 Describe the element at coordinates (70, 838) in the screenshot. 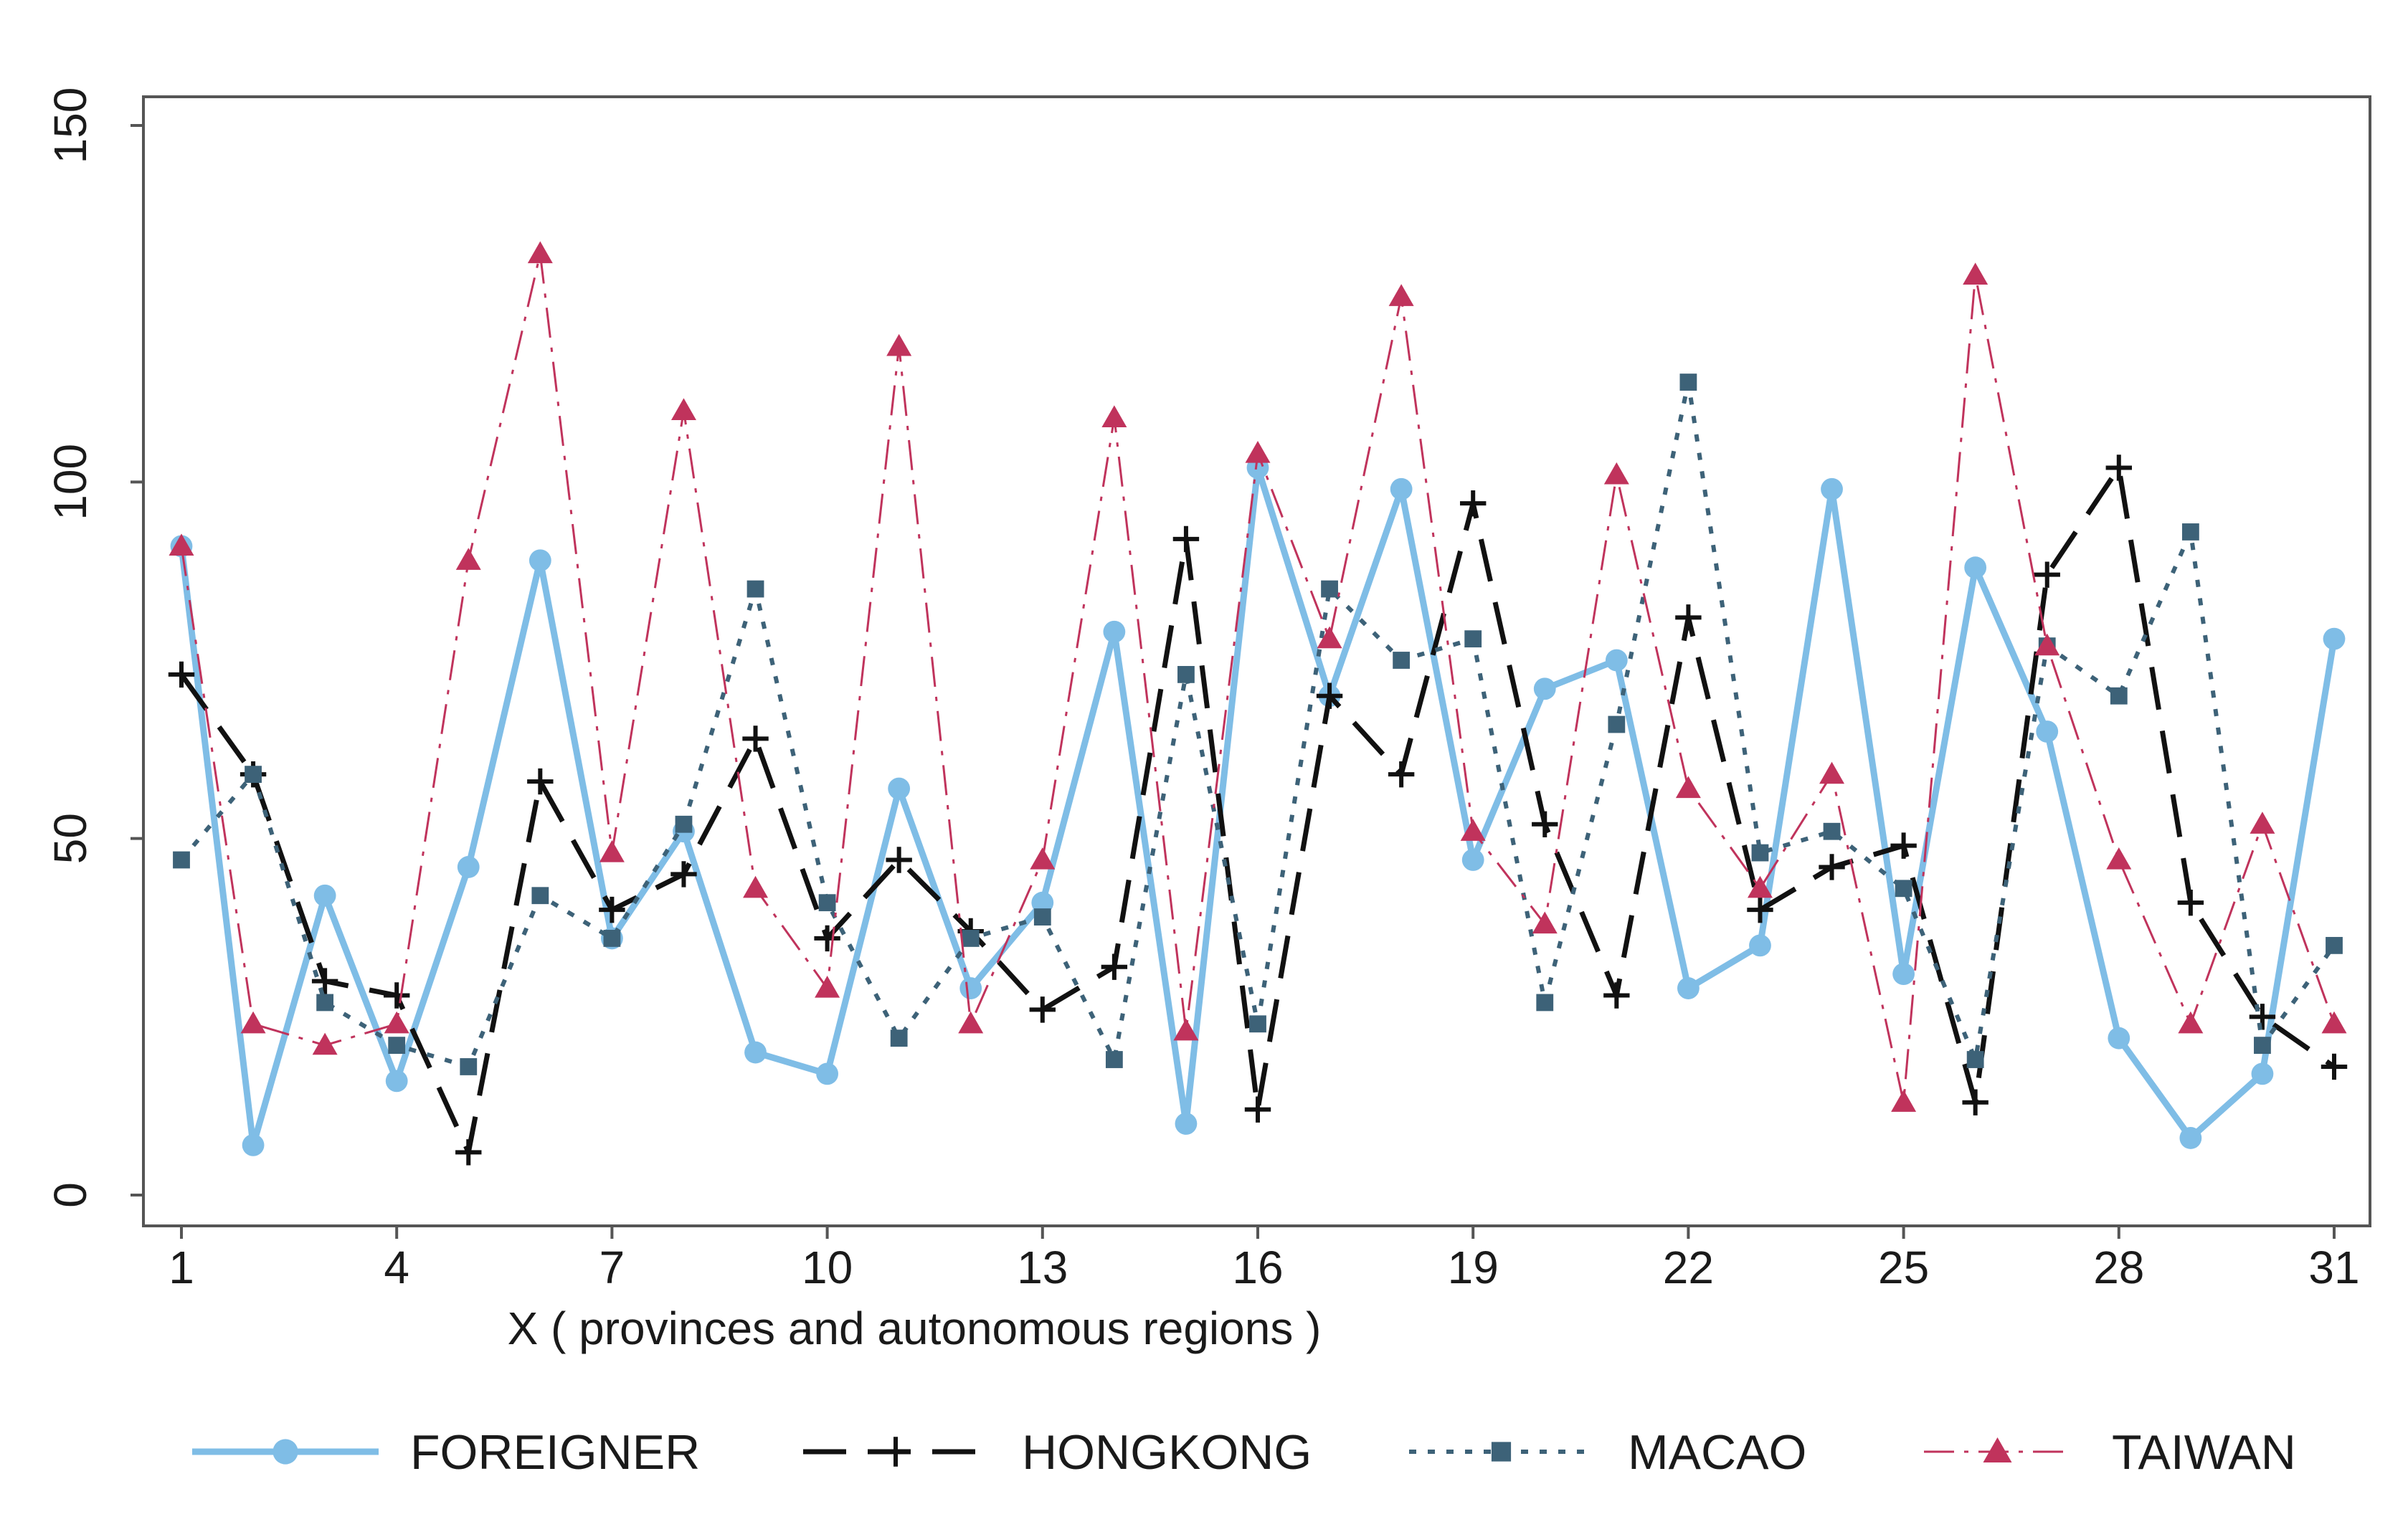

I see `y-tick-label: 50` at that location.